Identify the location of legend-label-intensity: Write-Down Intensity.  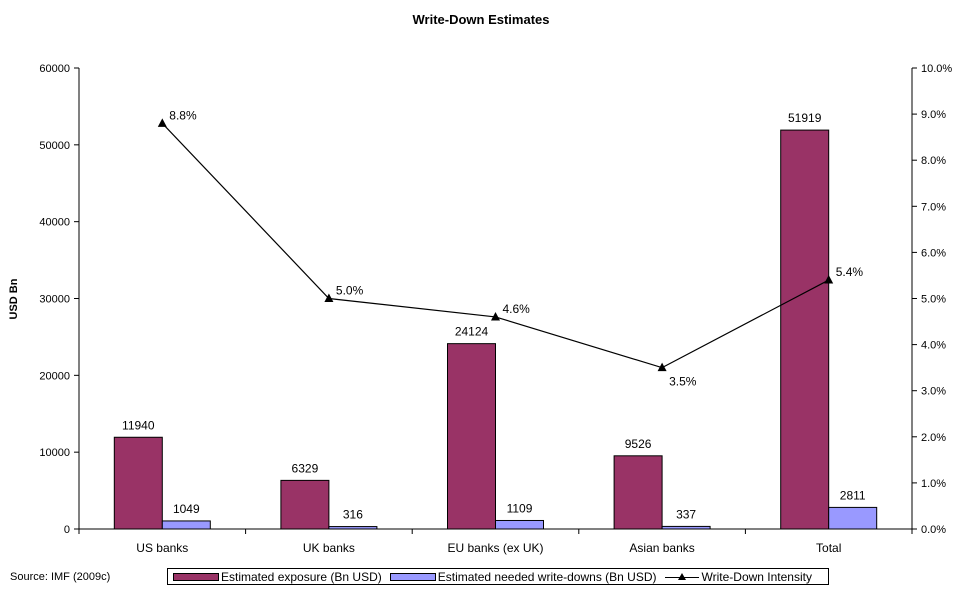
(756, 576).